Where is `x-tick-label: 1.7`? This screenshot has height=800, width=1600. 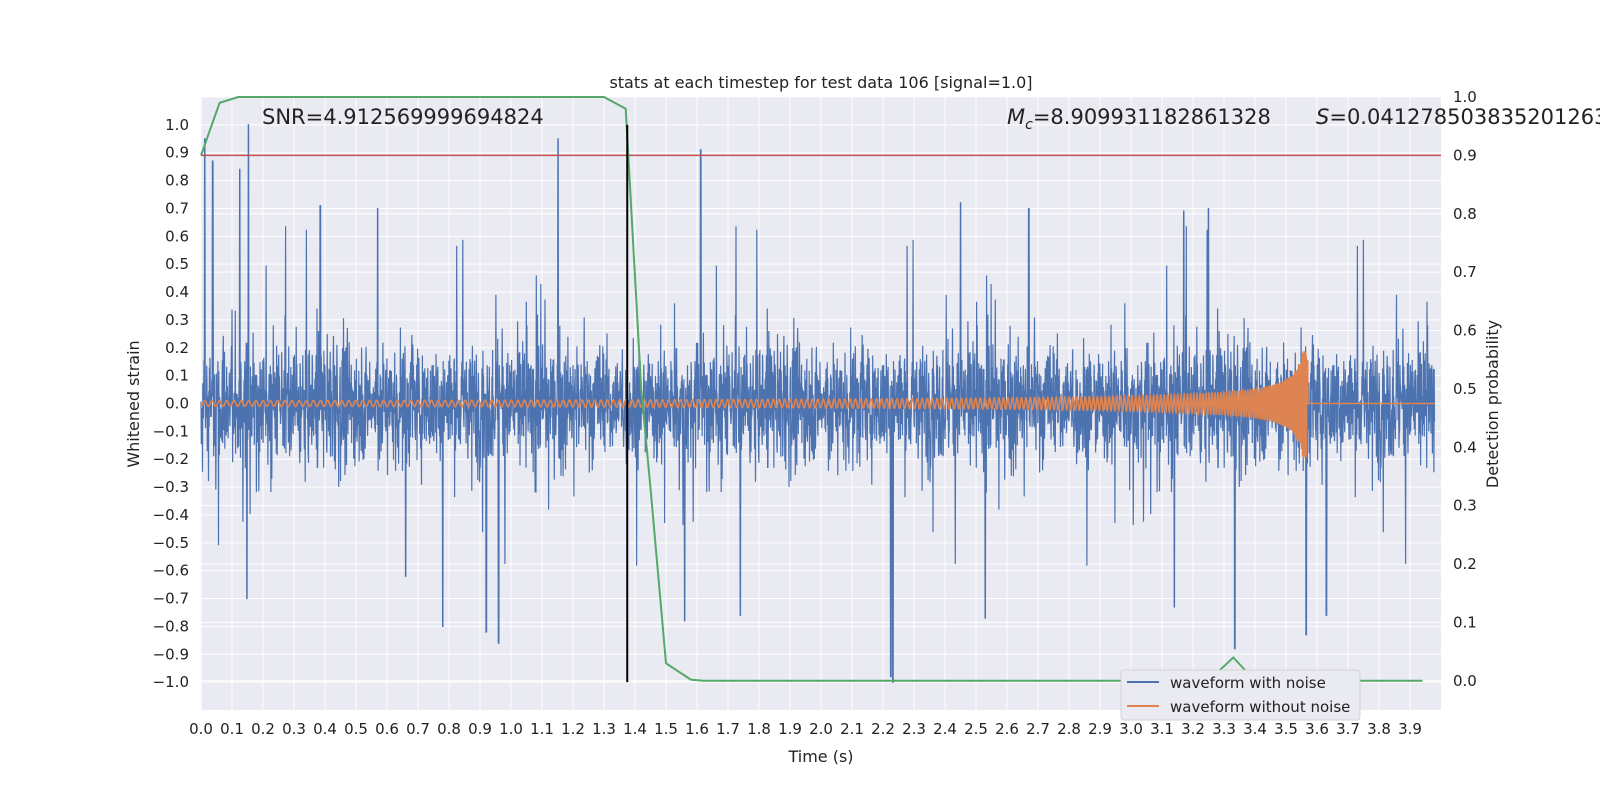
x-tick-label: 1.7 is located at coordinates (728, 729).